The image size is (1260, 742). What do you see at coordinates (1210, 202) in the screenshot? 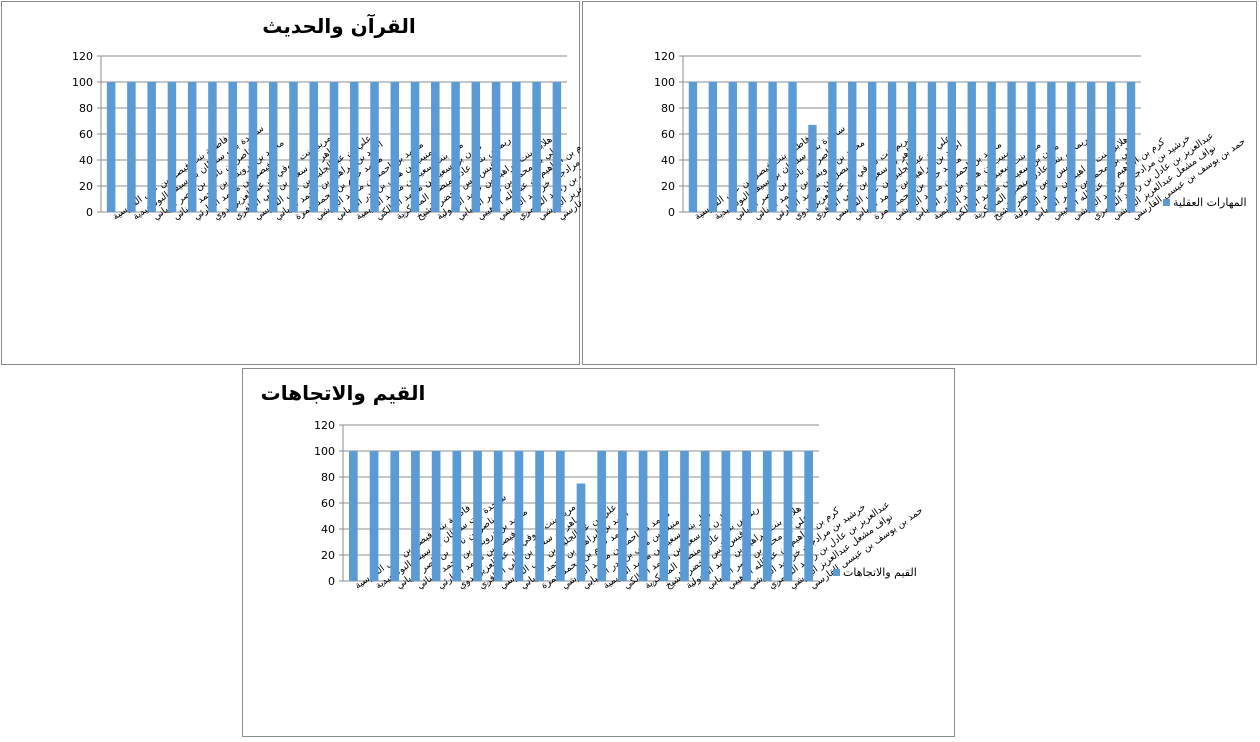
I see `legend-label: المهارات العقلية` at bounding box center [1210, 202].